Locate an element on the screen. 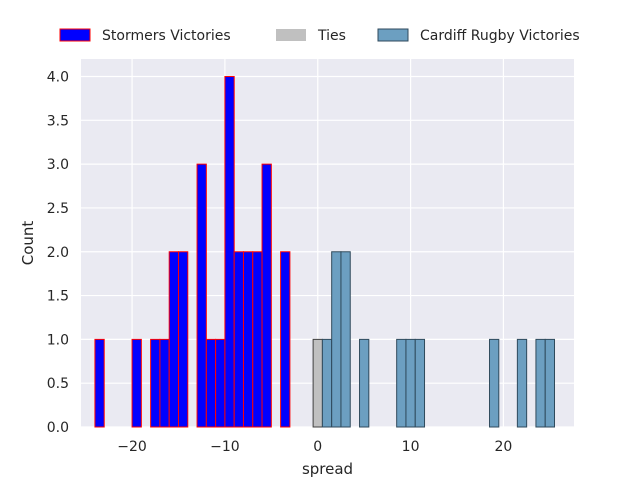 The height and width of the screenshot is (480, 640). y-tick-label: 2.5 is located at coordinates (58, 209).